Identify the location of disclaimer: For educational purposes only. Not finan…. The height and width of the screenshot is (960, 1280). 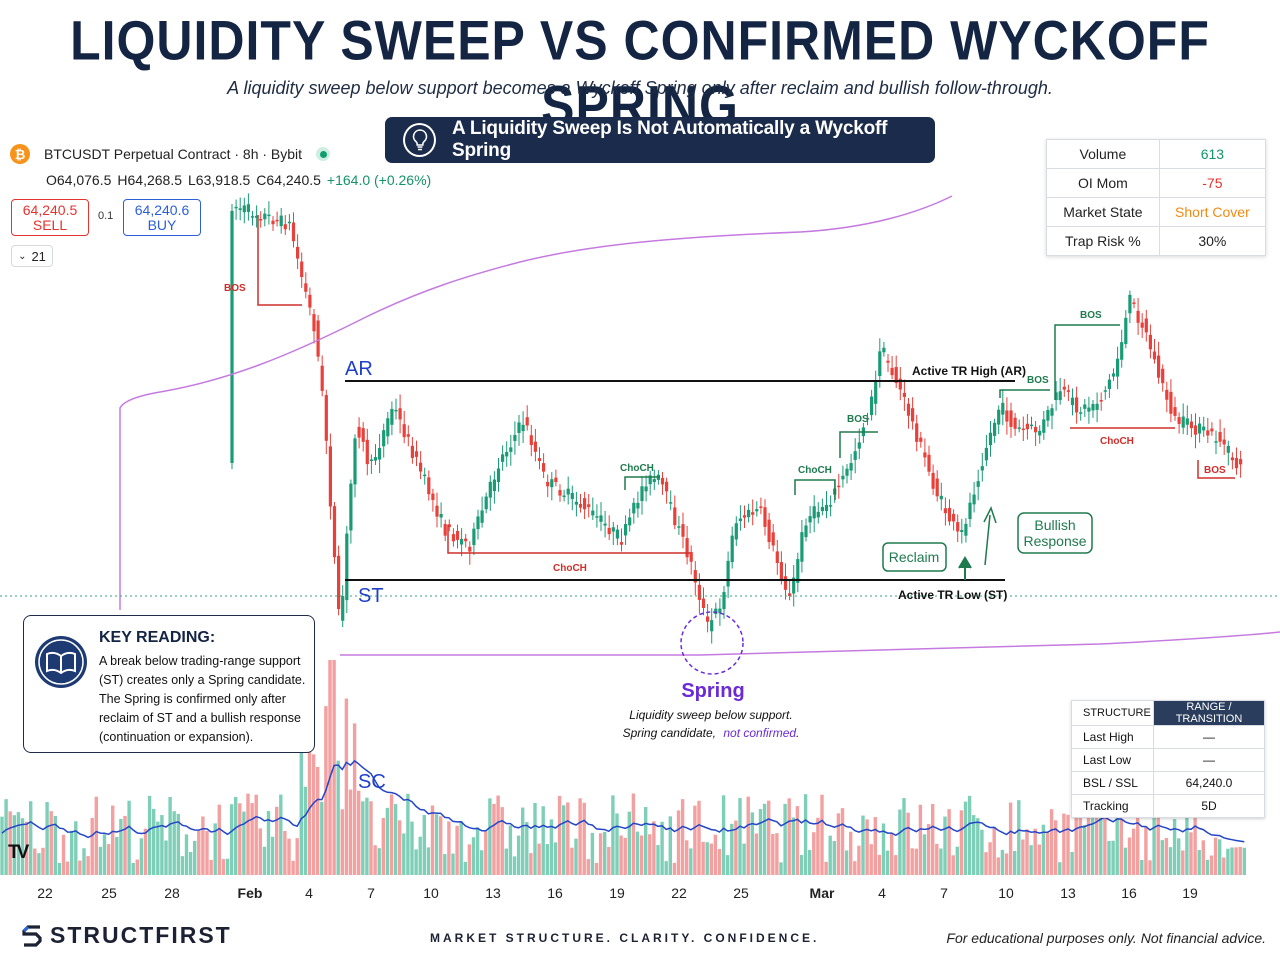
(1106, 938).